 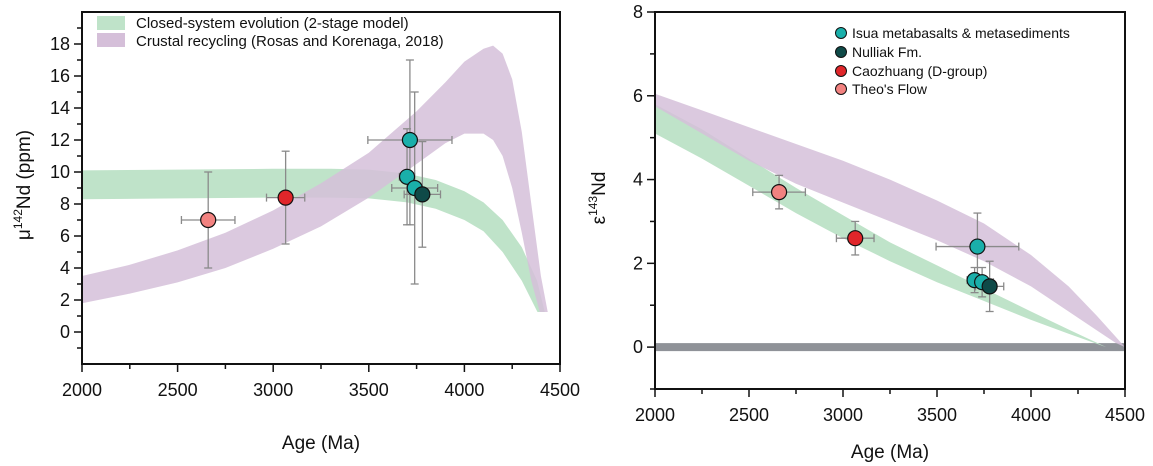 What do you see at coordinates (890, 89) in the screenshot?
I see `legend-label-theos-flow: Theo's Flow` at bounding box center [890, 89].